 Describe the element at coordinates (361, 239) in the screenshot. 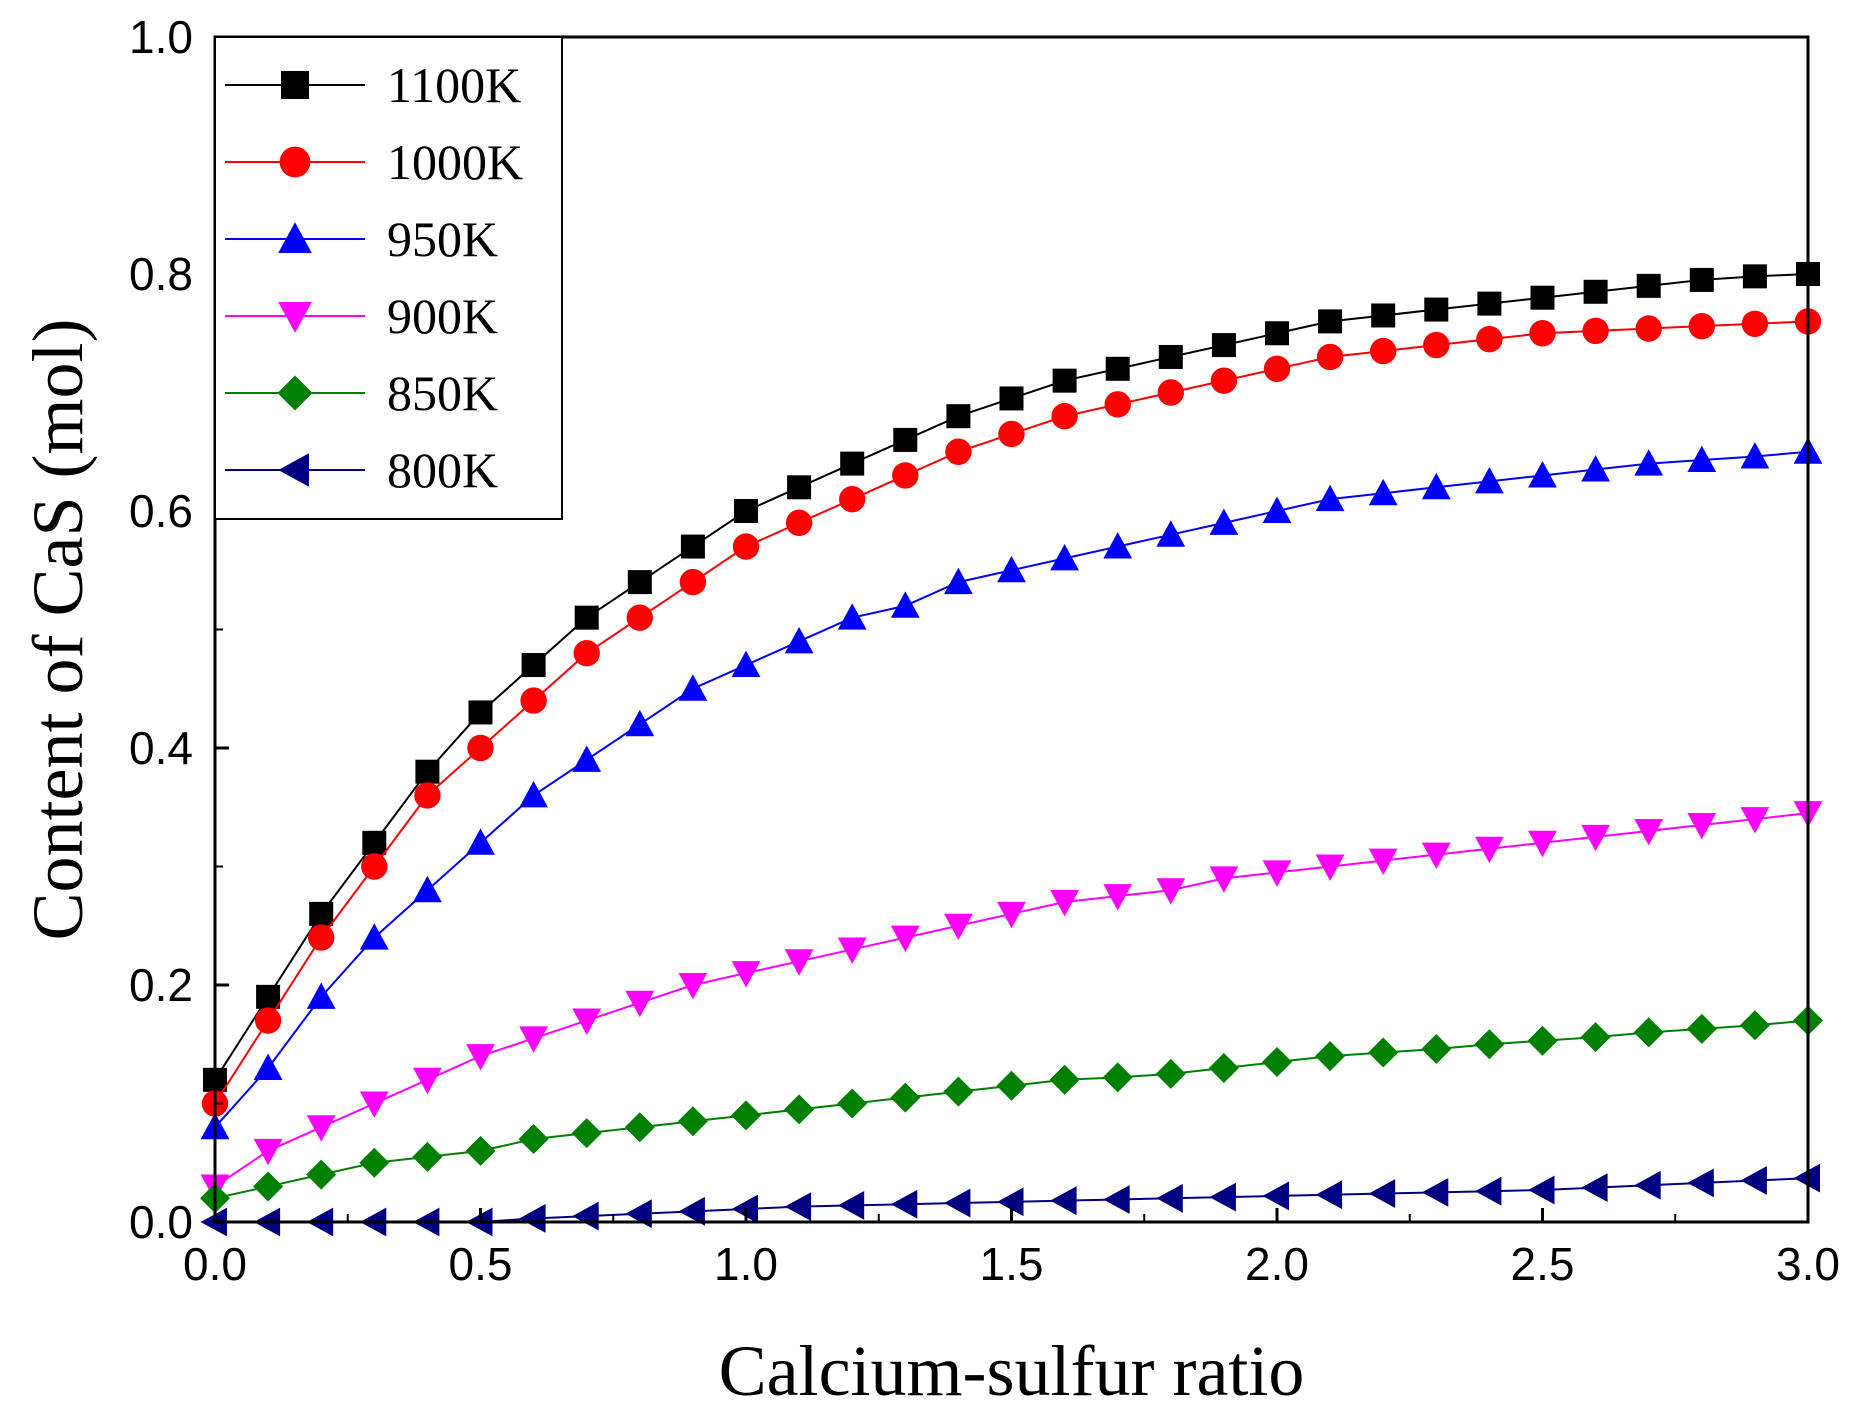

I see `legend-item-950K: 950K` at that location.